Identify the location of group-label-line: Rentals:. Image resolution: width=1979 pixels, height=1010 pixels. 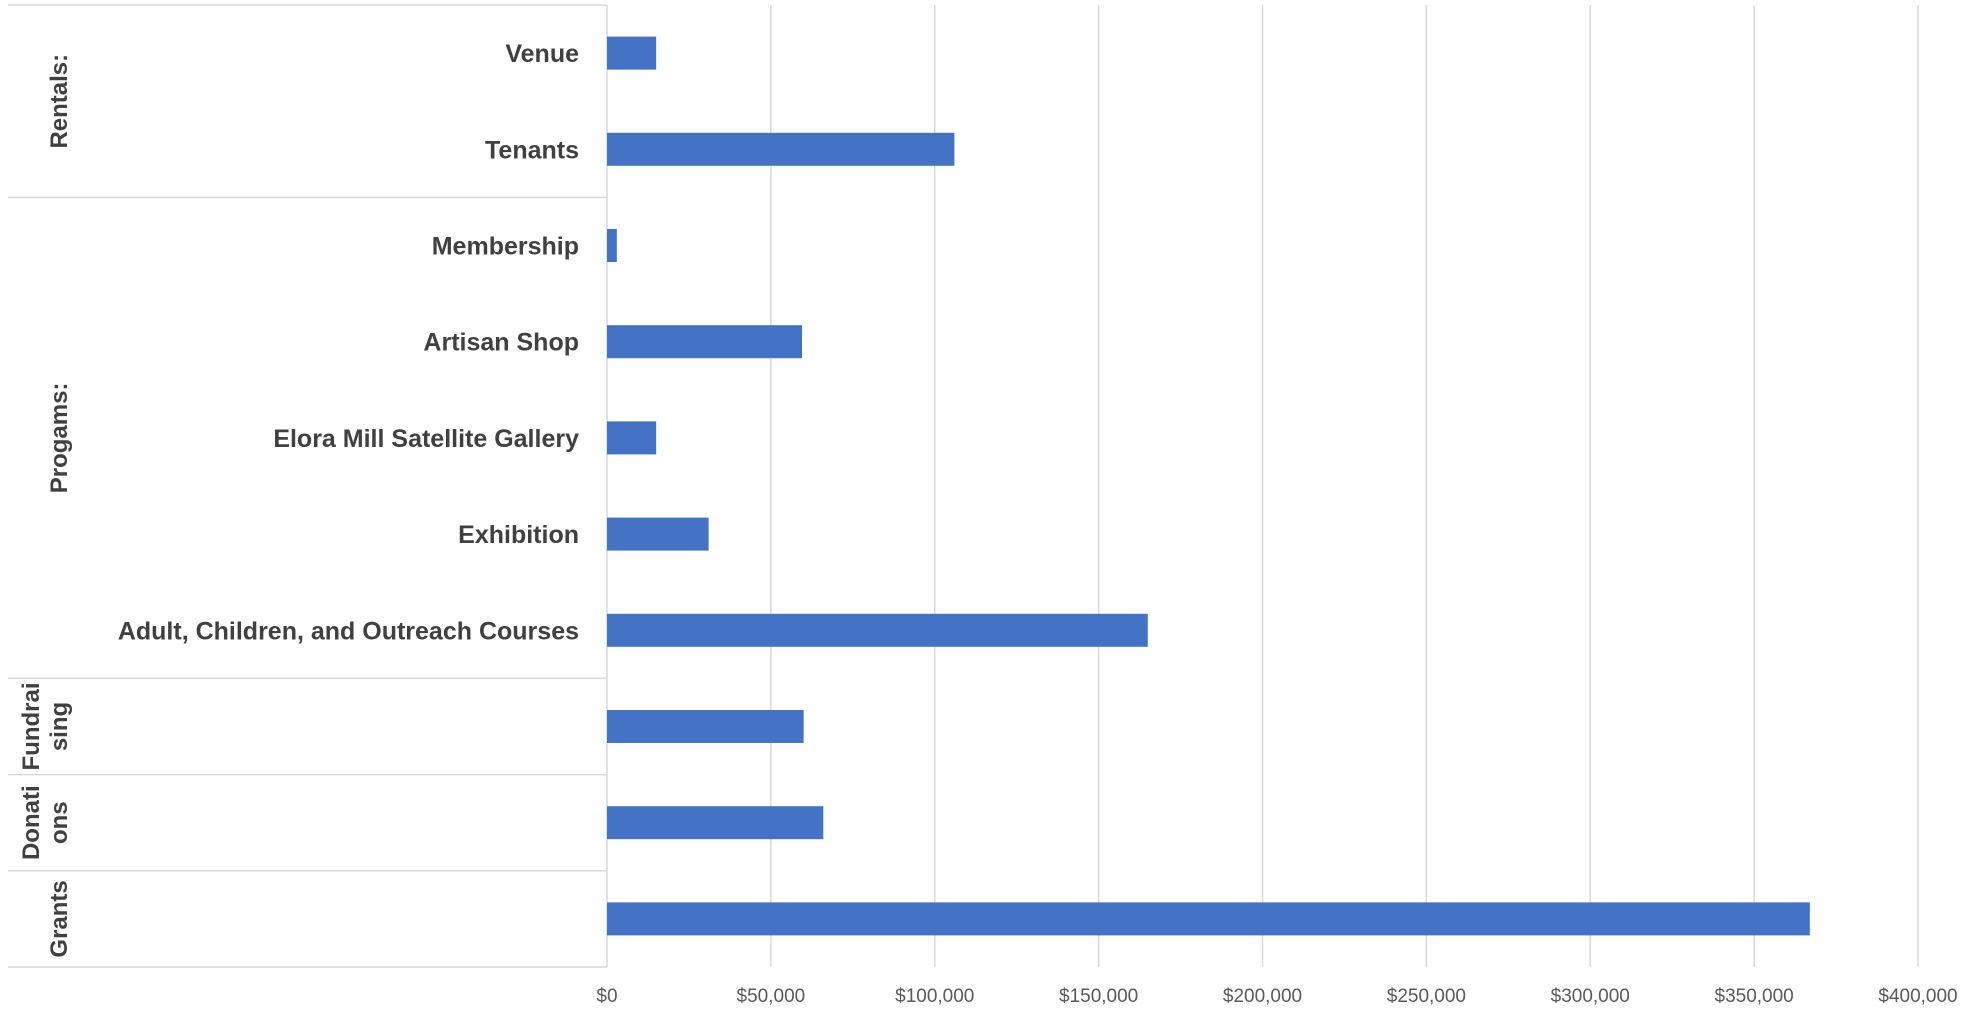
(59, 101).